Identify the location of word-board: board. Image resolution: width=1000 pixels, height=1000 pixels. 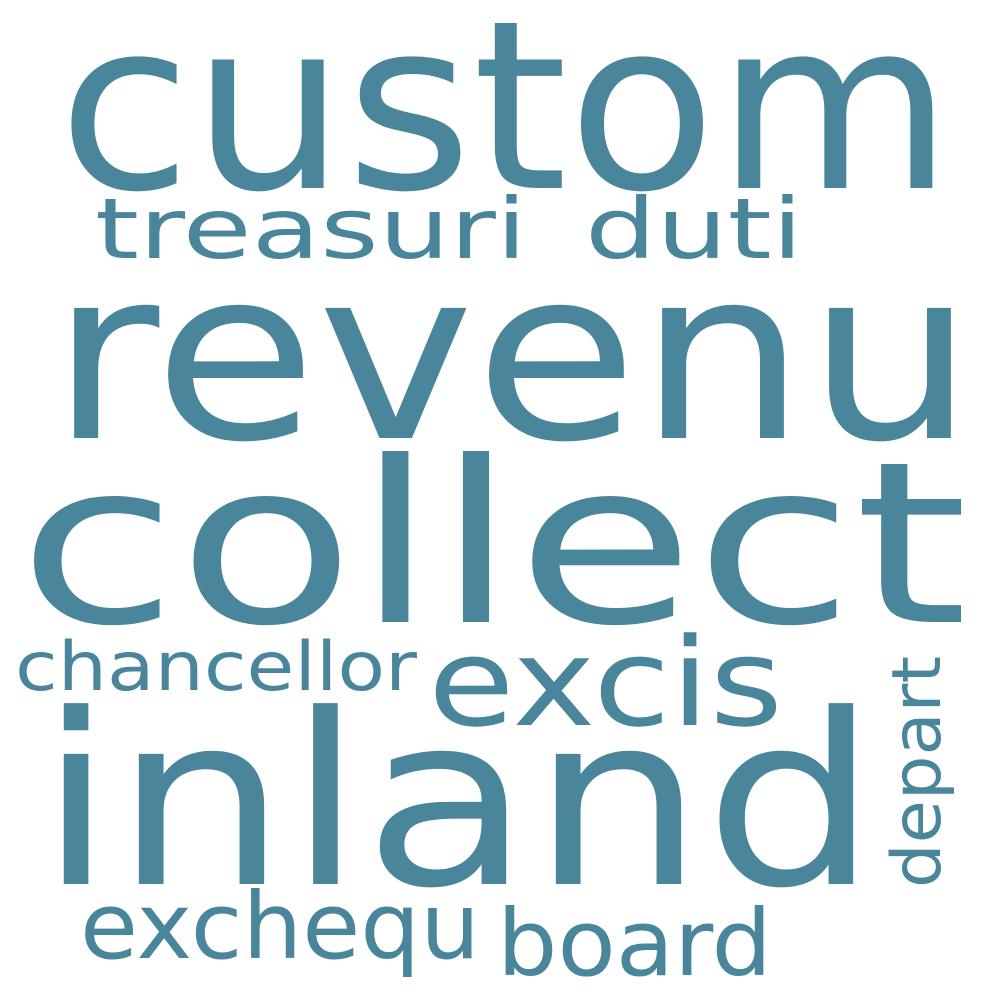
(634, 943).